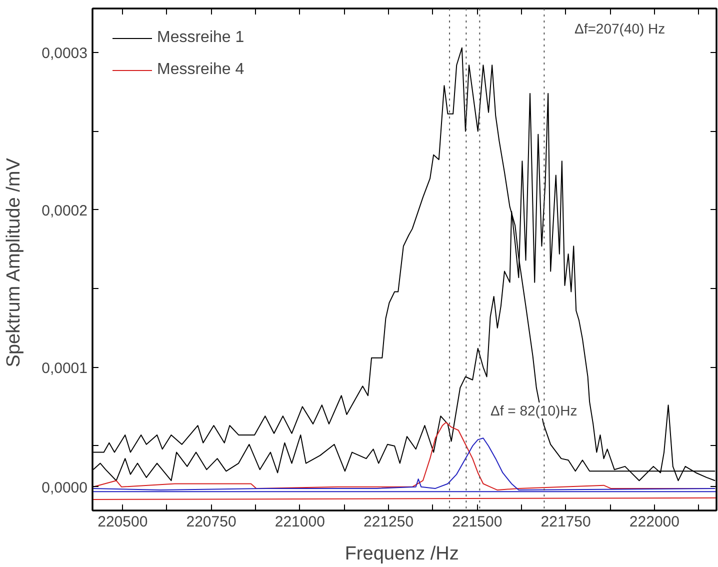 This screenshot has width=718, height=567. What do you see at coordinates (534, 410) in the screenshot?
I see `annotation: Δf = 82(10)Hz` at bounding box center [534, 410].